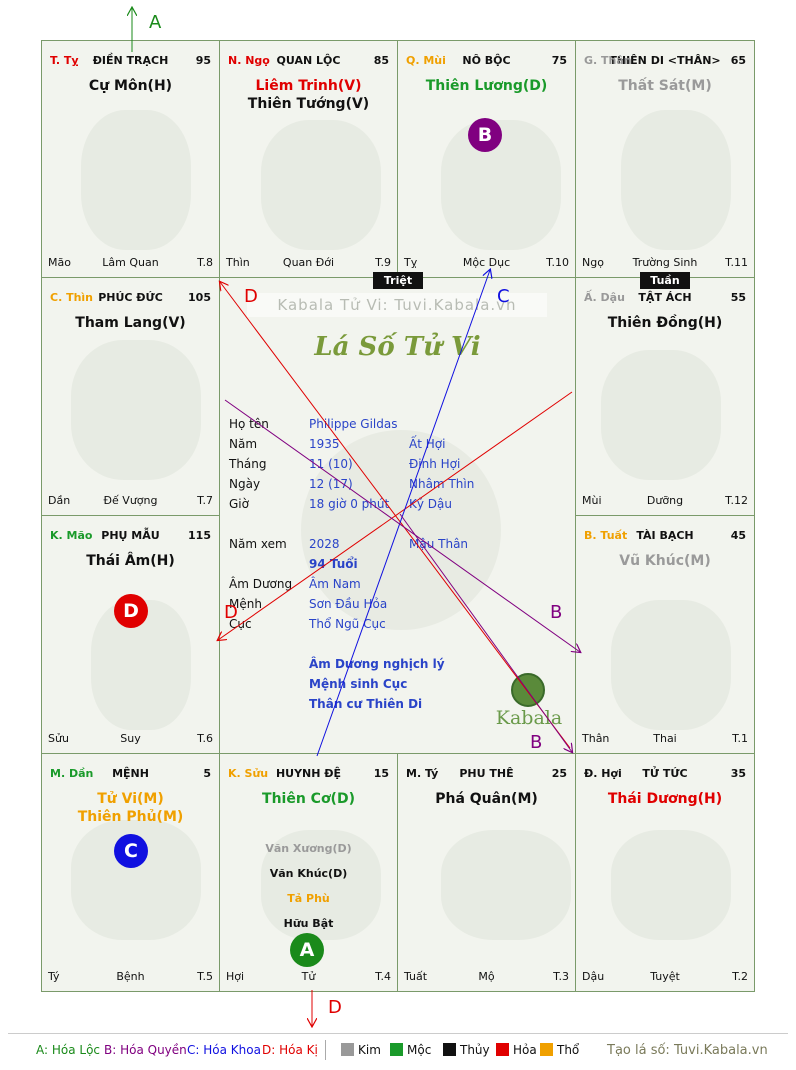 This screenshot has height=1070, width=796. What do you see at coordinates (381, 60) in the screenshot?
I see `palace-age: 85` at bounding box center [381, 60].